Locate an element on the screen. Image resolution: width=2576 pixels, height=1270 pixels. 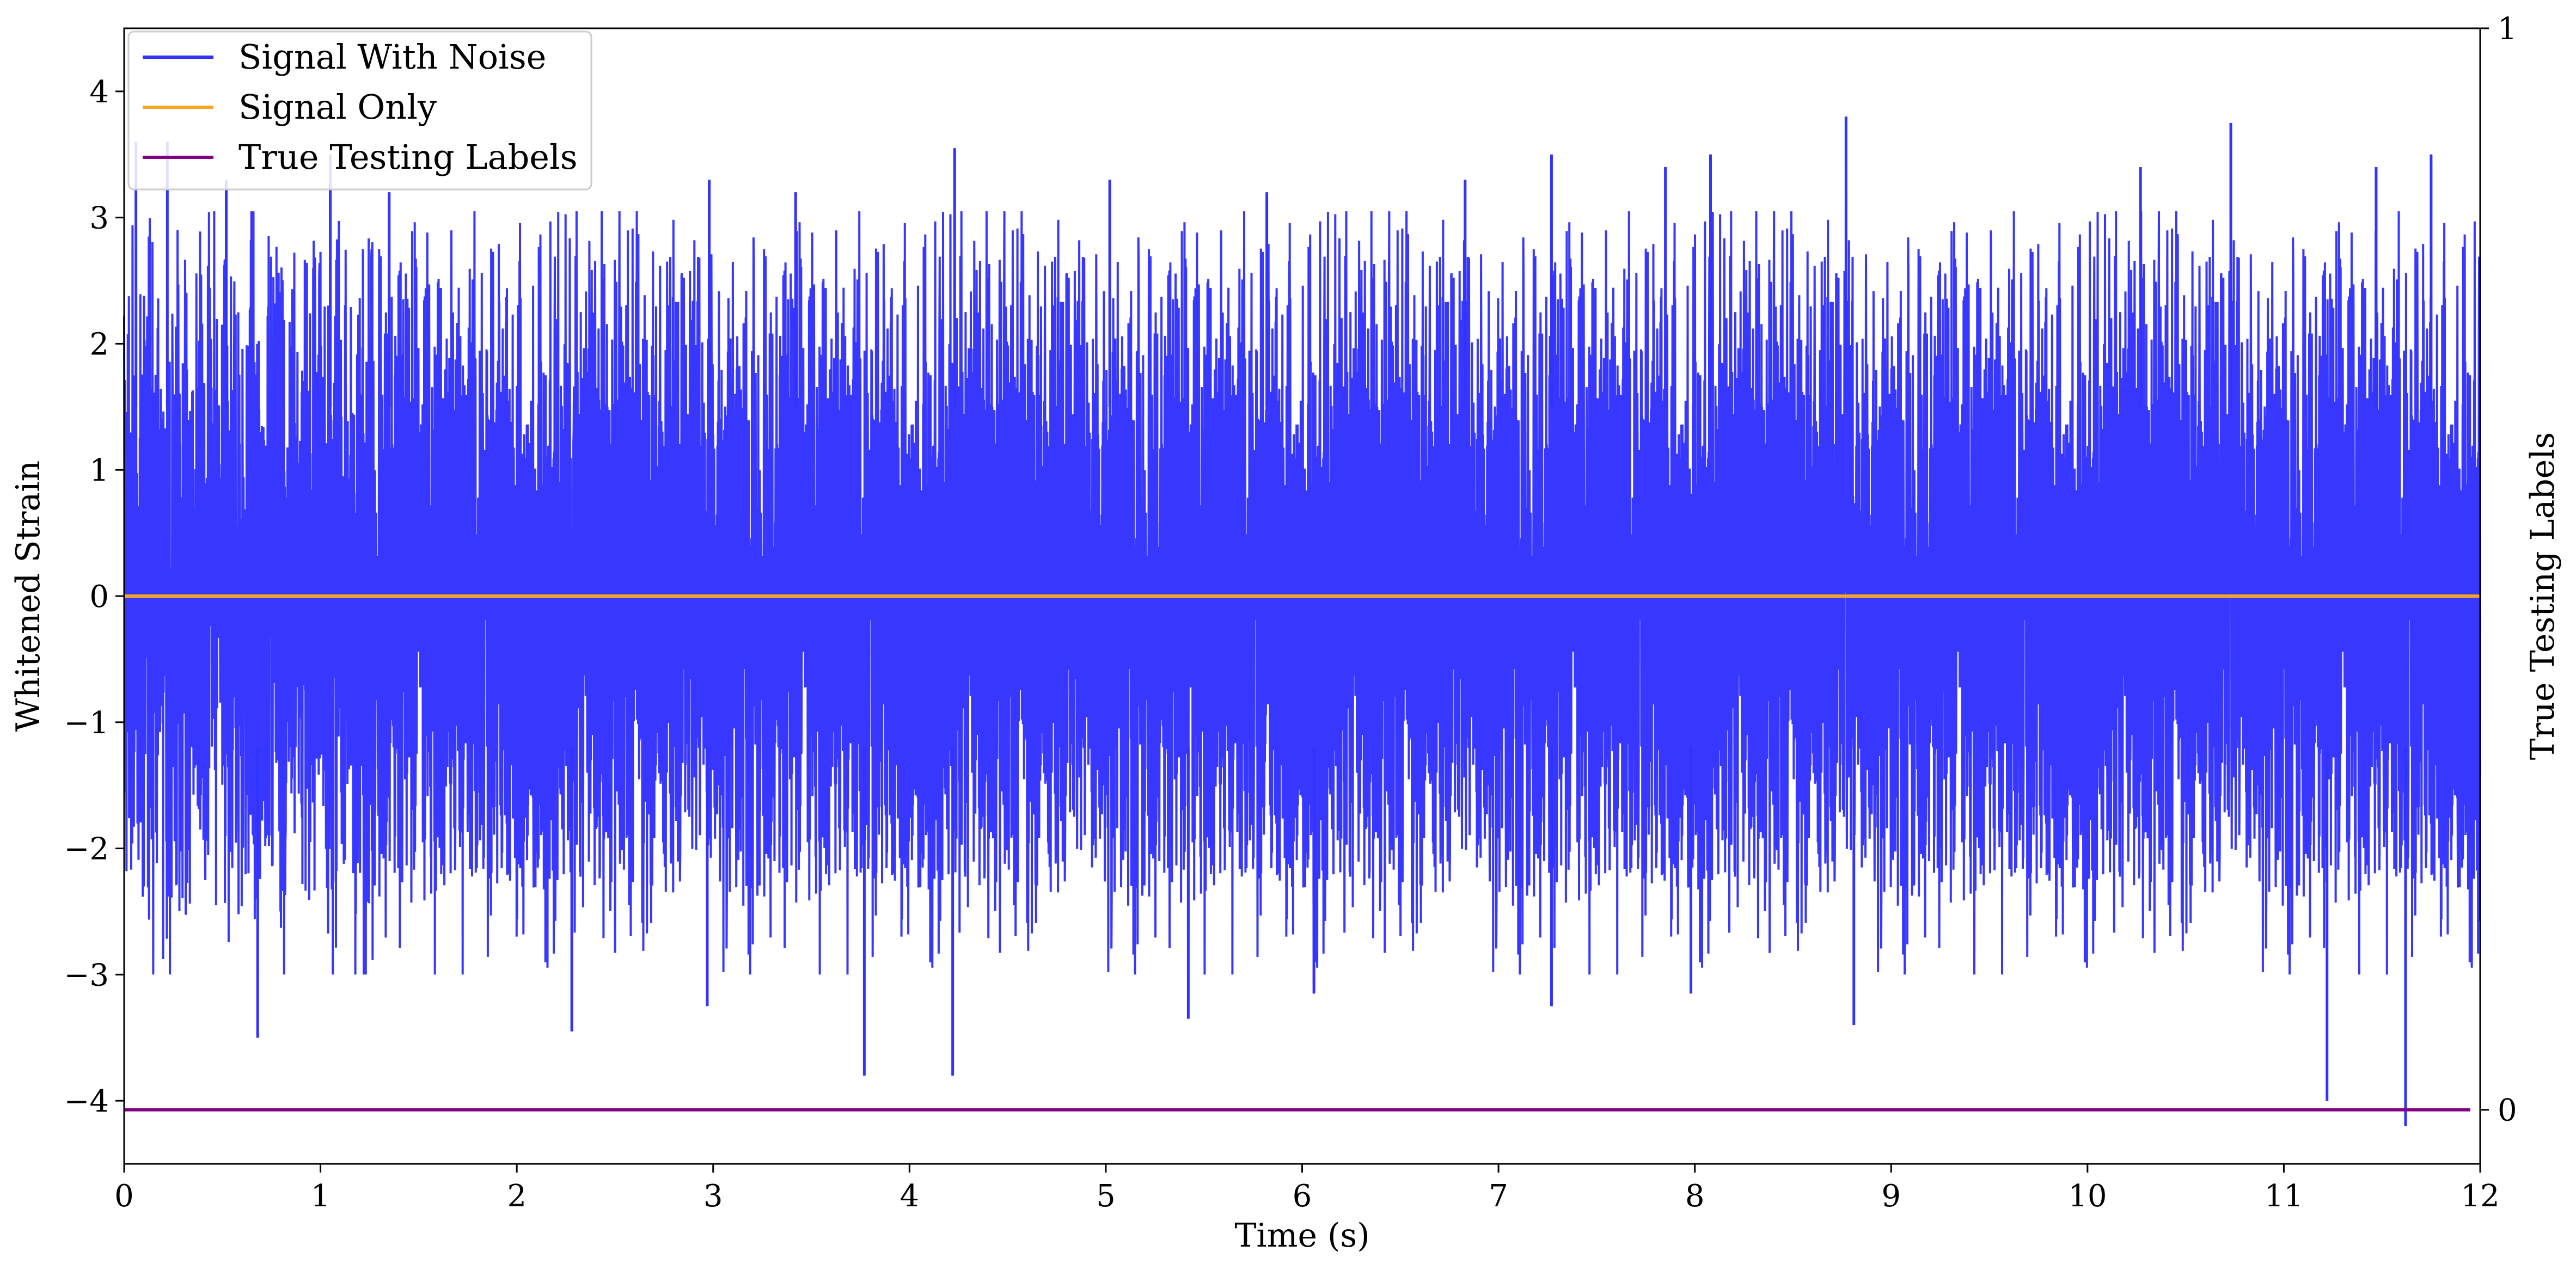
x-tick-label: 11 is located at coordinates (2284, 1196).